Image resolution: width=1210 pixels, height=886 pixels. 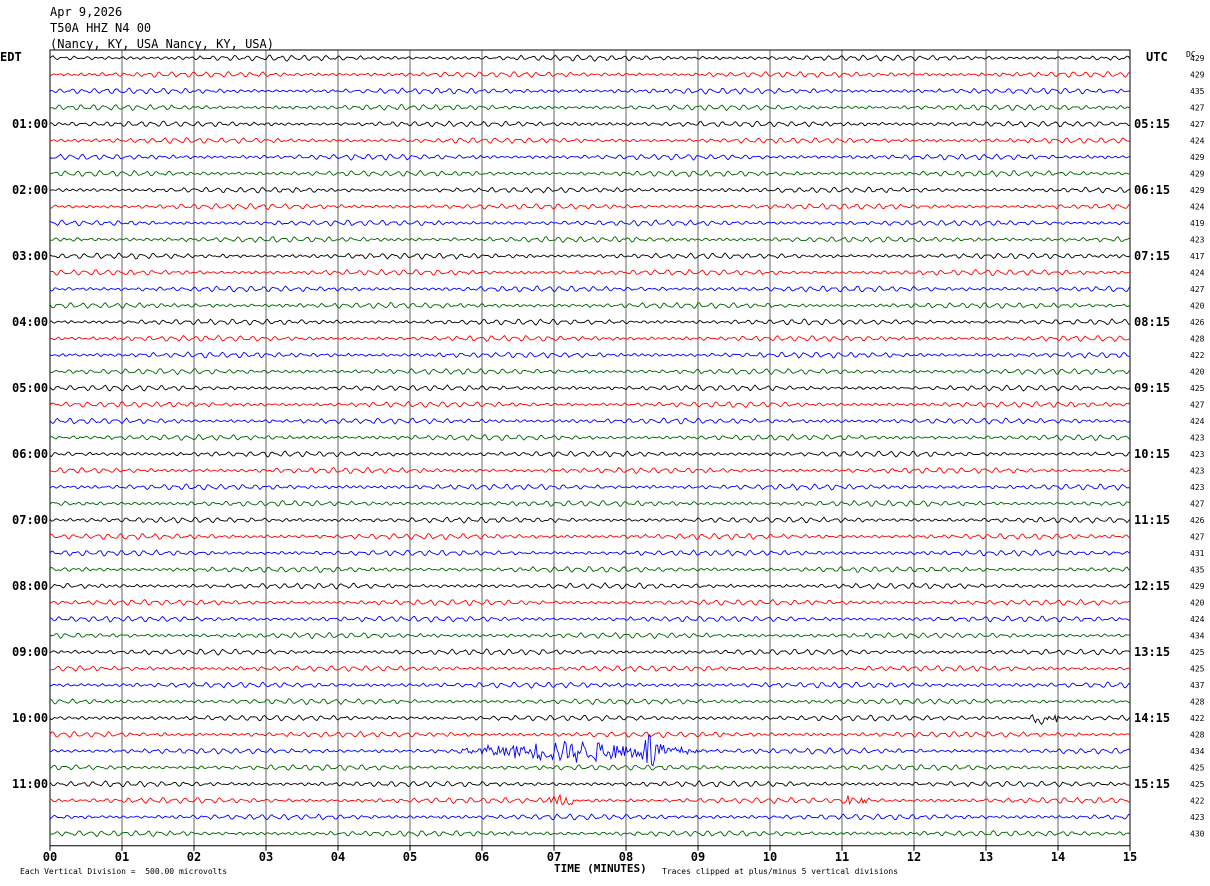 I want to click on x-tick-label: 14, so click(x=1058, y=857).